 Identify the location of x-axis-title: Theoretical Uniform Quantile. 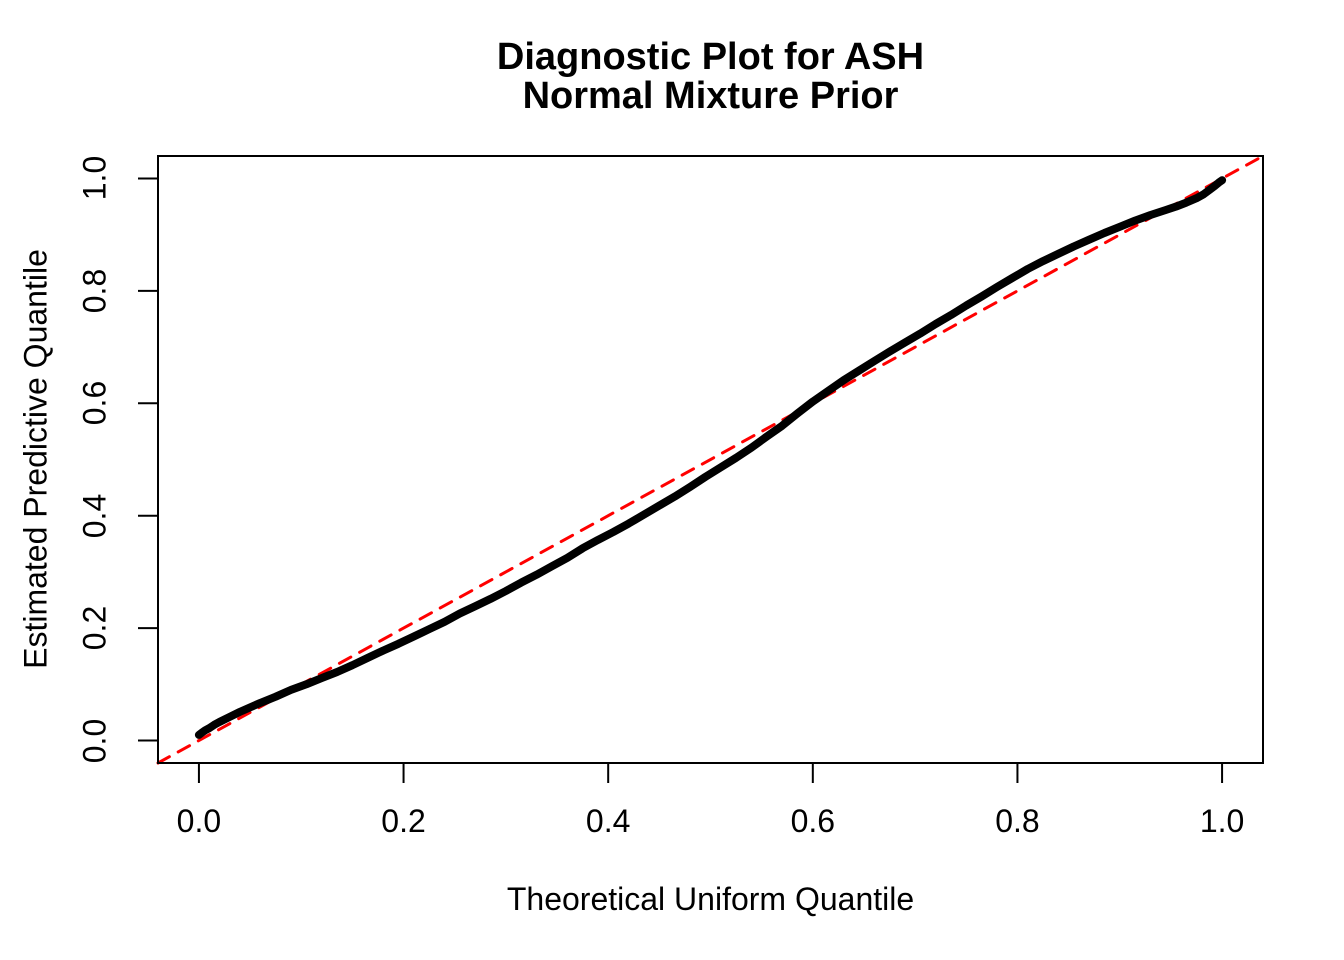
(710, 899).